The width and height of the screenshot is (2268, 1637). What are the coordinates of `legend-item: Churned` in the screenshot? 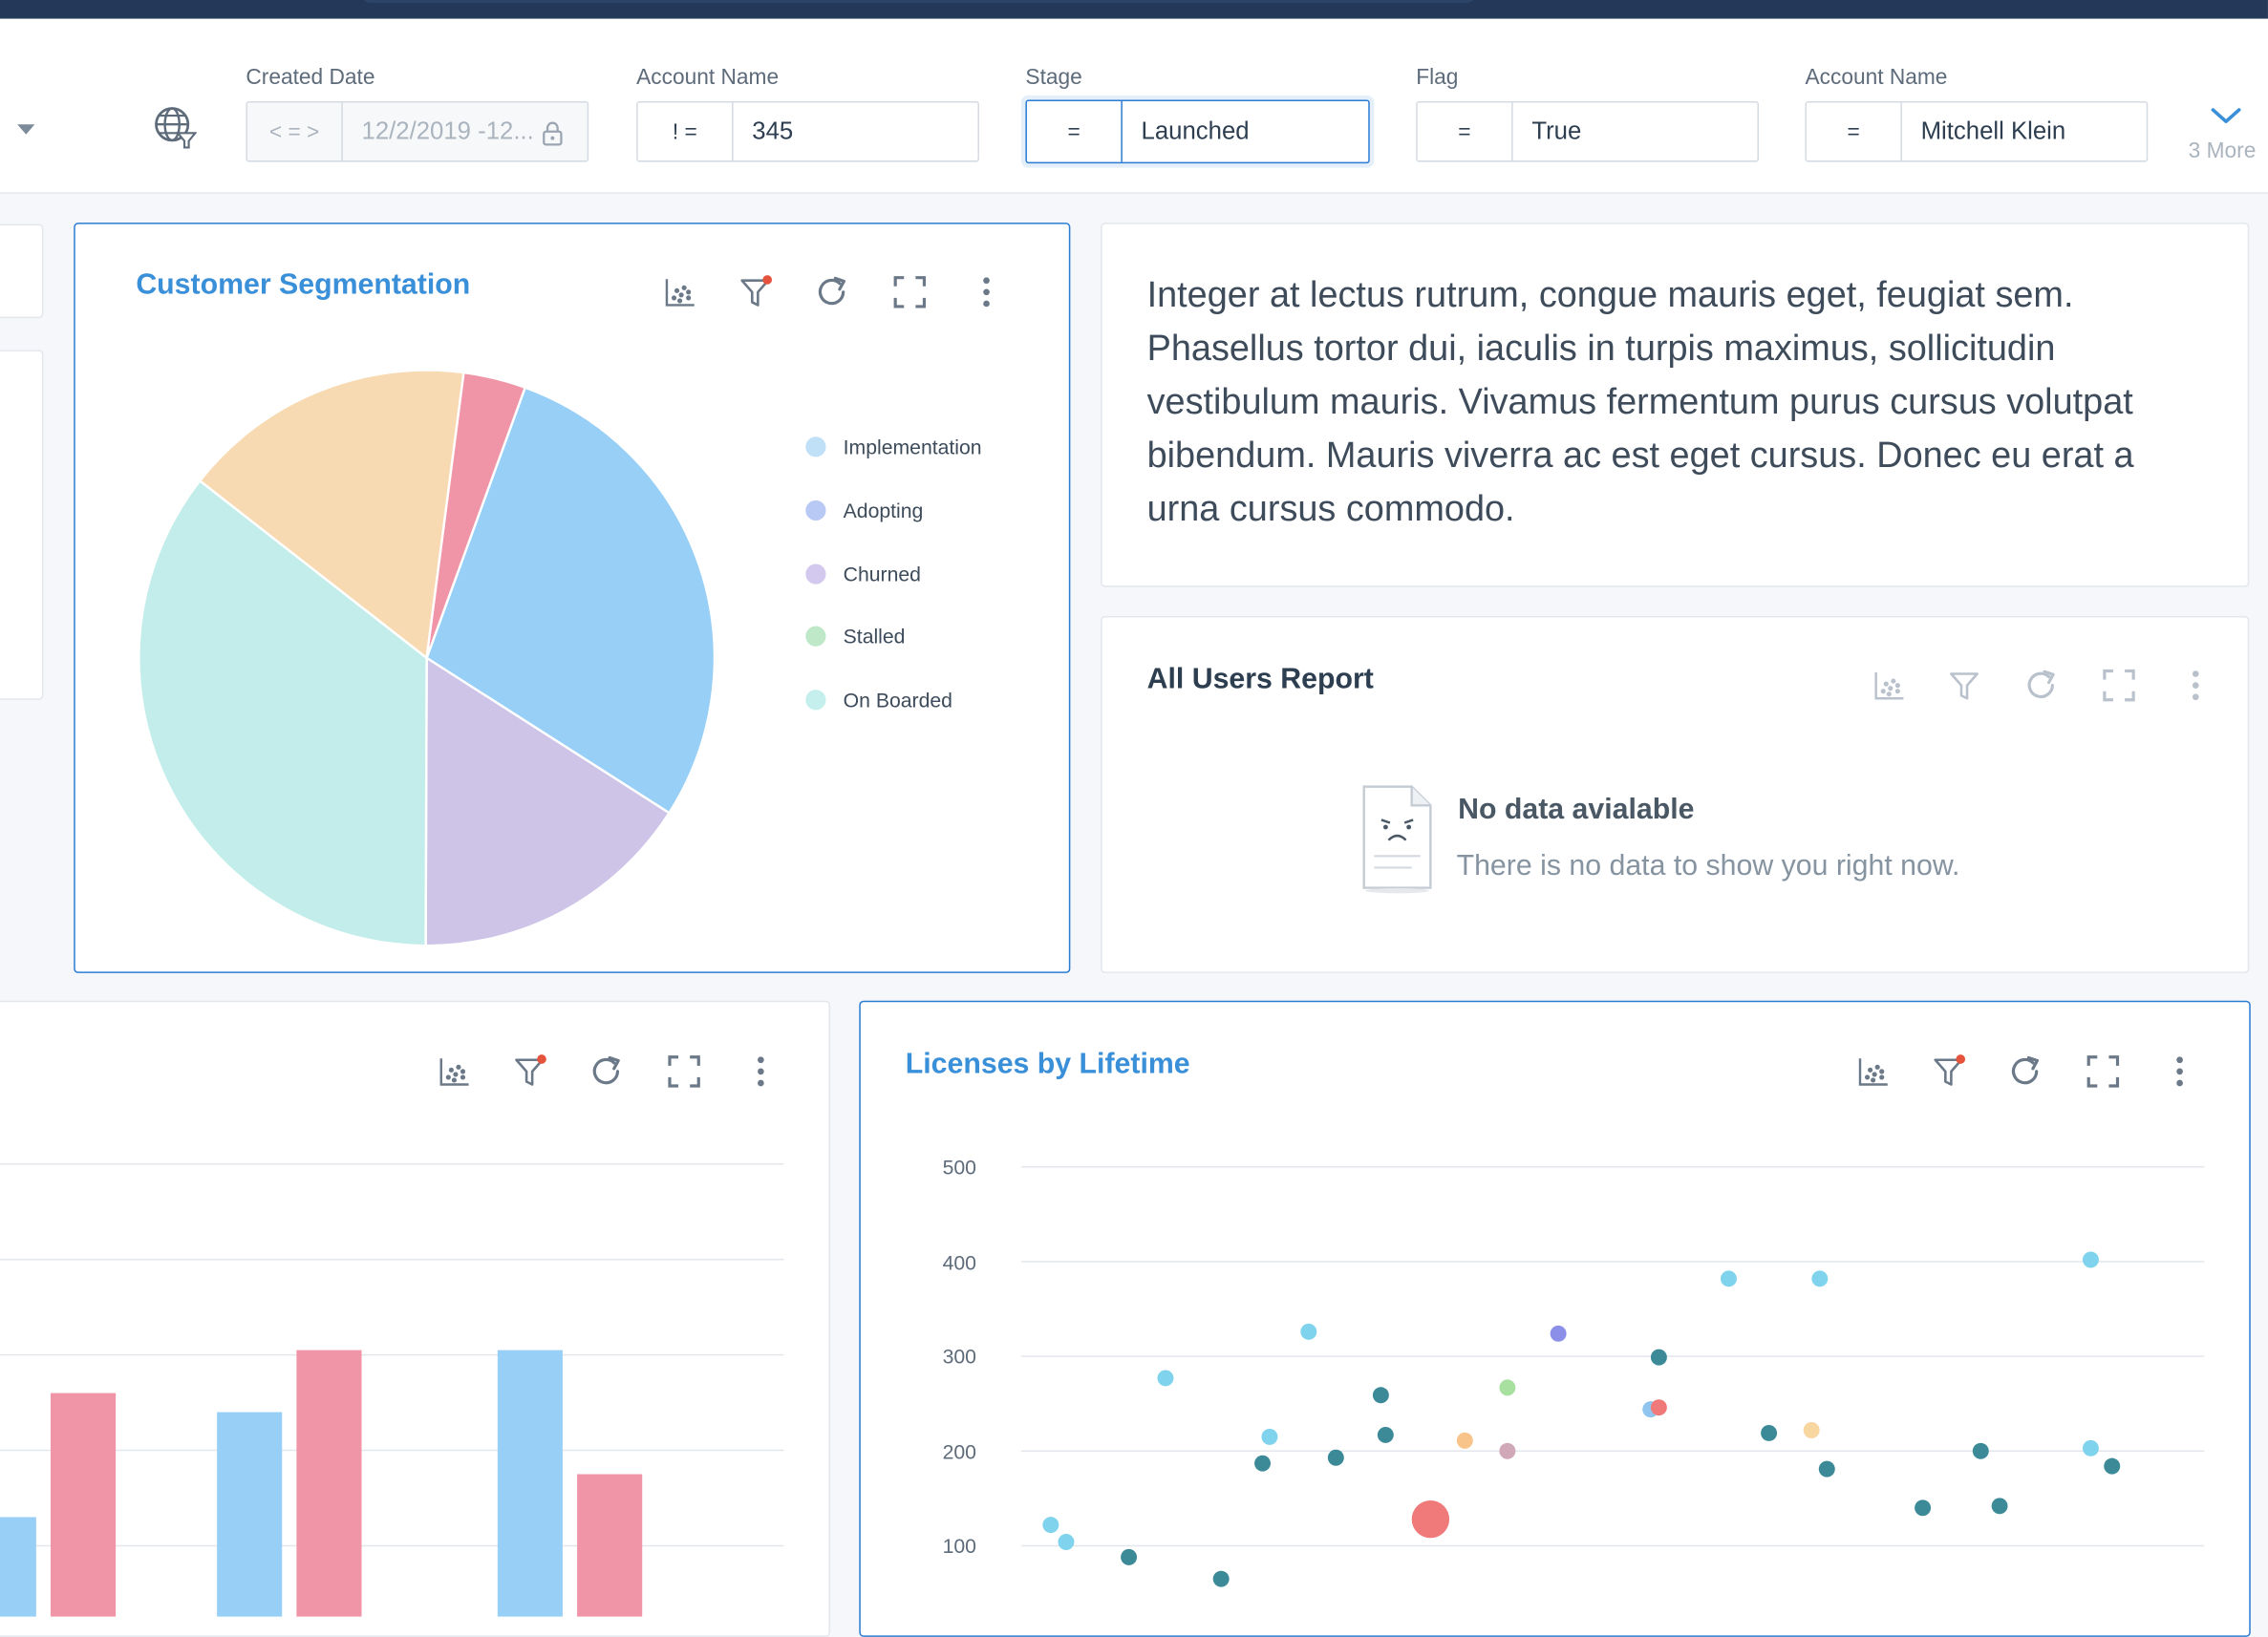 It's located at (863, 574).